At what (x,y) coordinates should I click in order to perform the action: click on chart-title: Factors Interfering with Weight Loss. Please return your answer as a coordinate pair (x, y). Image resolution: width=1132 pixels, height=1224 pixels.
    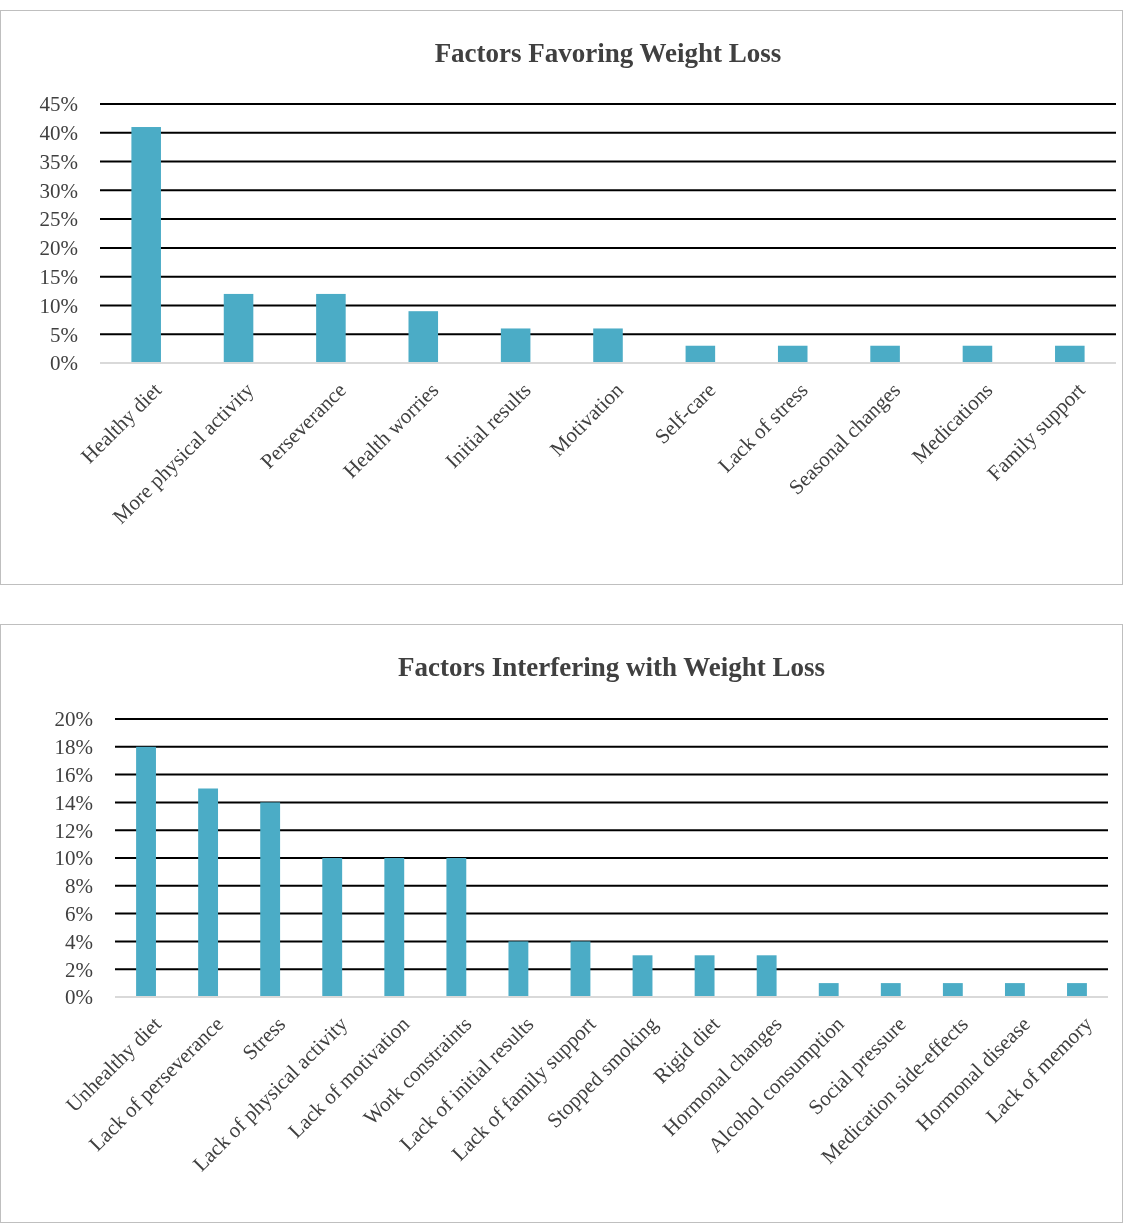
    Looking at the image, I should click on (611, 667).